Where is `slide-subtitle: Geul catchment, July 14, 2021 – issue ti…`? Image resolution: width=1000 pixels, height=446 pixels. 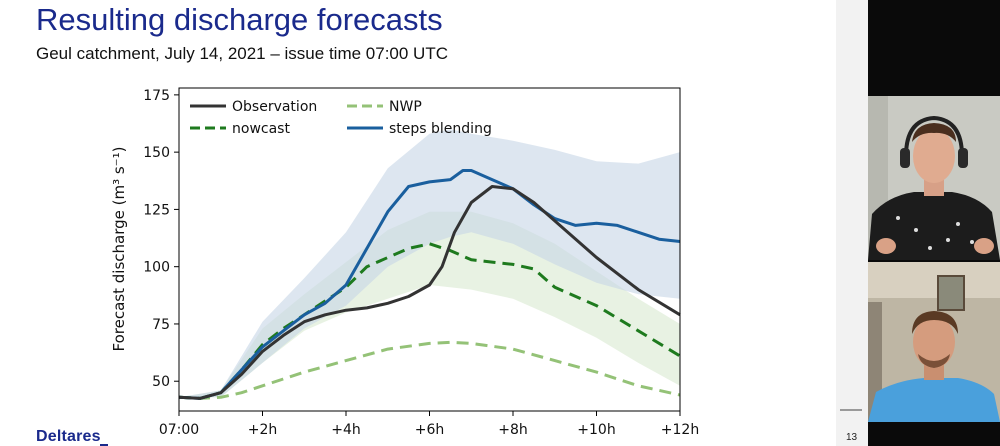 slide-subtitle: Geul catchment, July 14, 2021 – issue ti… is located at coordinates (242, 53).